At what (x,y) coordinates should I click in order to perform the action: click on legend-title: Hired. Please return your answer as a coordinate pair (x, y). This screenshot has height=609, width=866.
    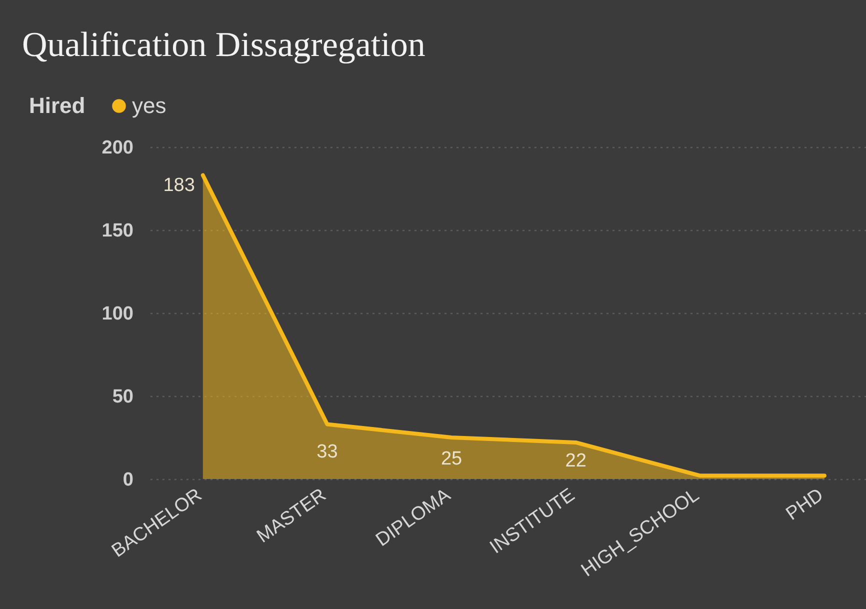
    Looking at the image, I should click on (57, 105).